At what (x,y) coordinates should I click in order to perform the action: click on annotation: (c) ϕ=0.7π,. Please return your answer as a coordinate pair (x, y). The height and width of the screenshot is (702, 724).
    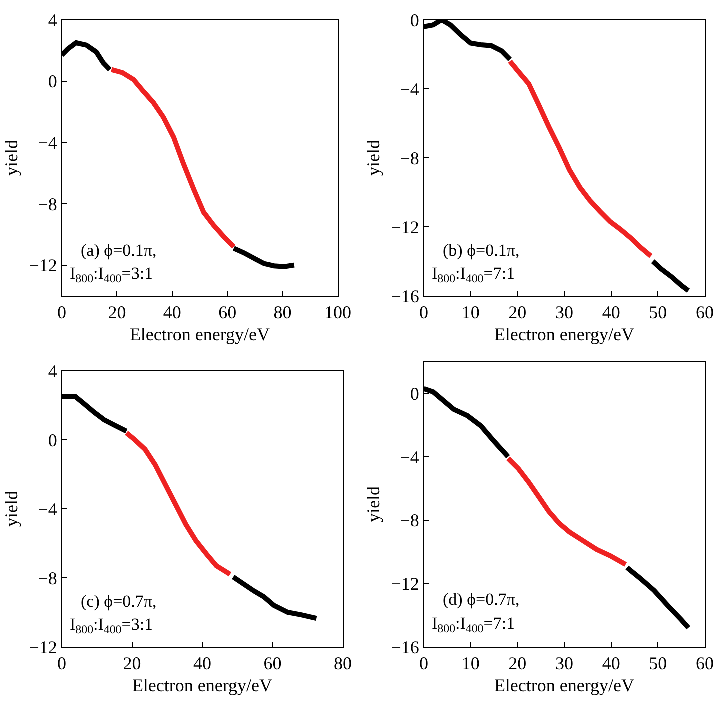
    Looking at the image, I should click on (119, 601).